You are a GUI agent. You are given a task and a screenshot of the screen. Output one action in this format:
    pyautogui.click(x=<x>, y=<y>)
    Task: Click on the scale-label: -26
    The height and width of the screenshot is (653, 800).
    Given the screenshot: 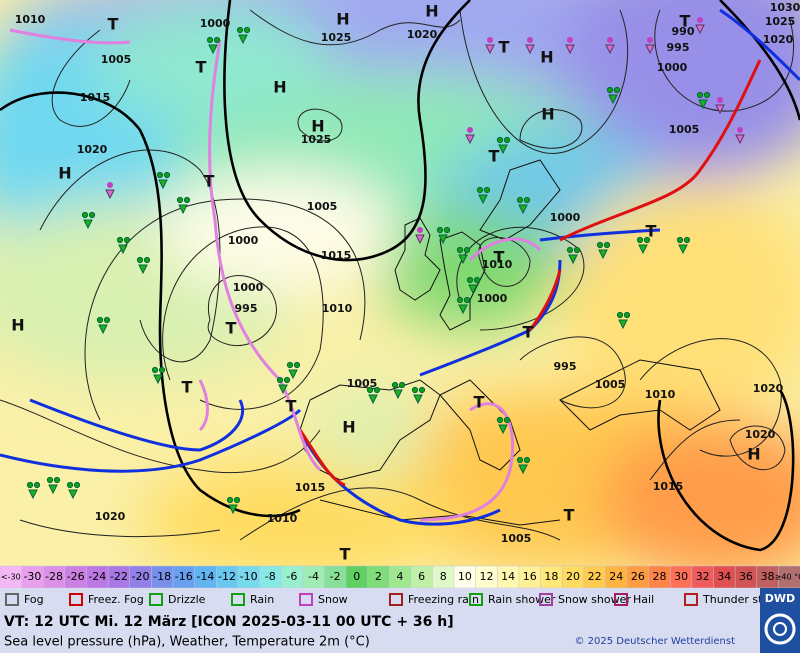 What is the action you would take?
    pyautogui.click(x=76, y=576)
    